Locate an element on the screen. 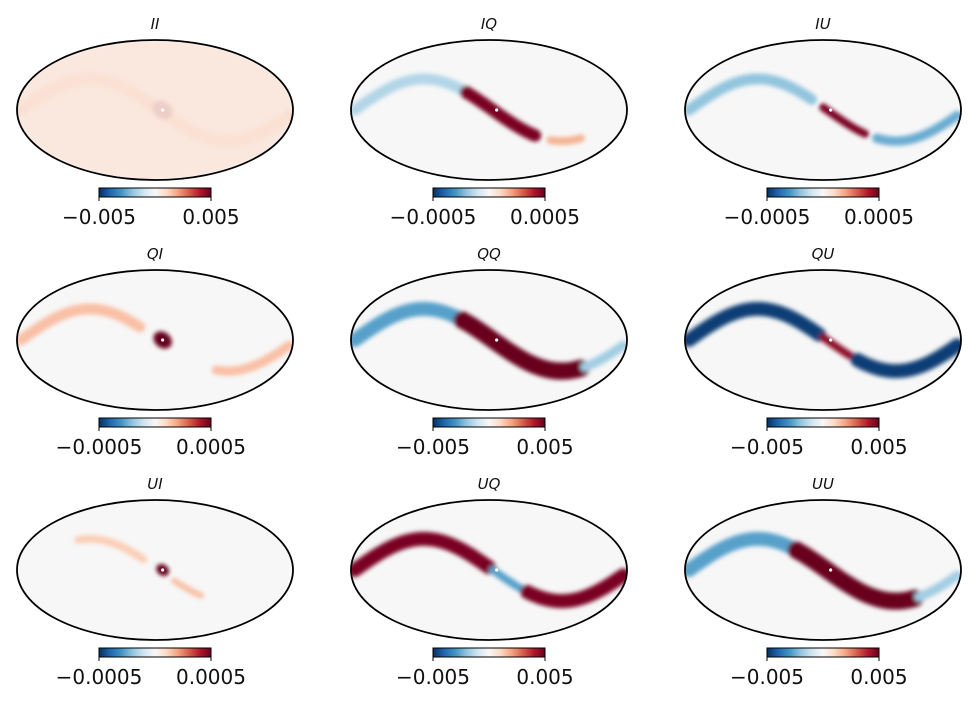 This screenshot has height=709, width=980. panel-title: QQ is located at coordinates (489, 254).